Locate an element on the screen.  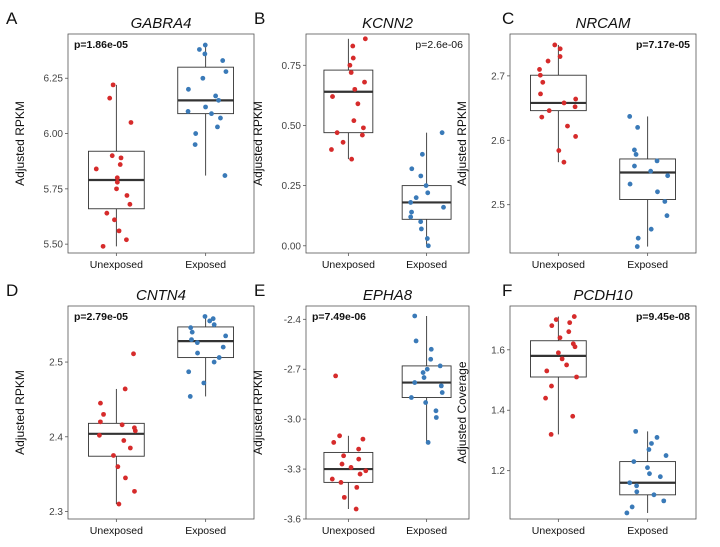
y-tick-label: -3.6 is located at coordinates (293, 520).